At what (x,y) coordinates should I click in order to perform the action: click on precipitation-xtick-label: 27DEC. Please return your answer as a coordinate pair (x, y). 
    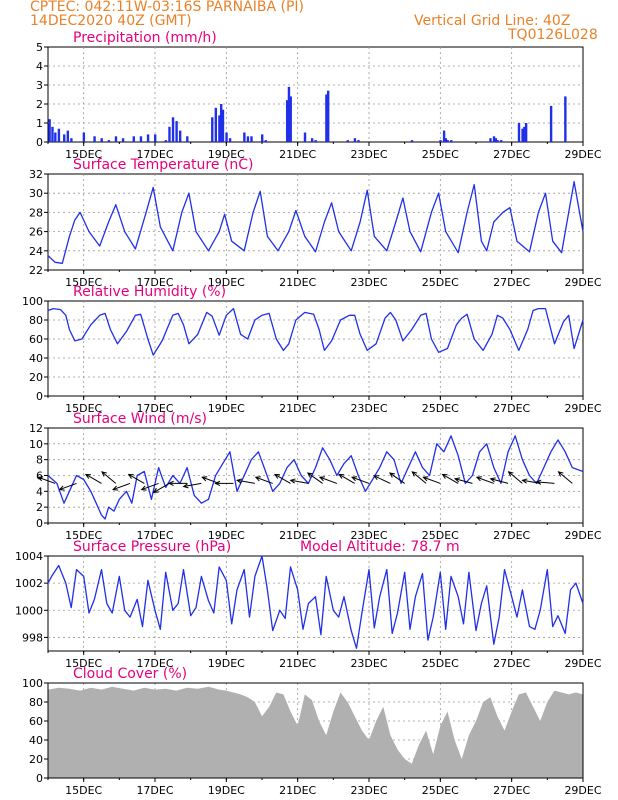
    Looking at the image, I should click on (511, 154).